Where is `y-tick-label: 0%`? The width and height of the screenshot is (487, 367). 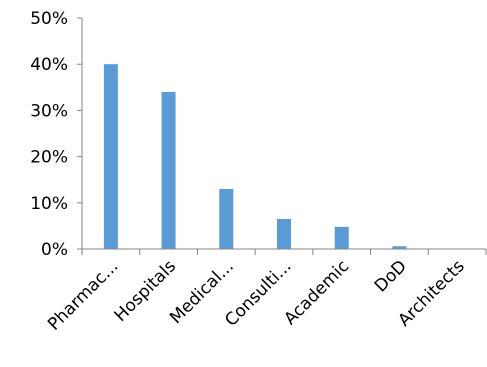 y-tick-label: 0% is located at coordinates (54, 250).